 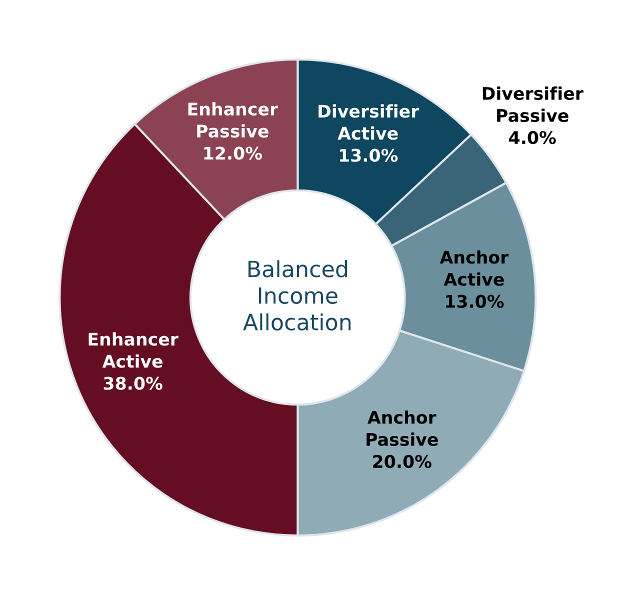 What do you see at coordinates (133, 383) in the screenshot?
I see `data-label: 38.0%` at bounding box center [133, 383].